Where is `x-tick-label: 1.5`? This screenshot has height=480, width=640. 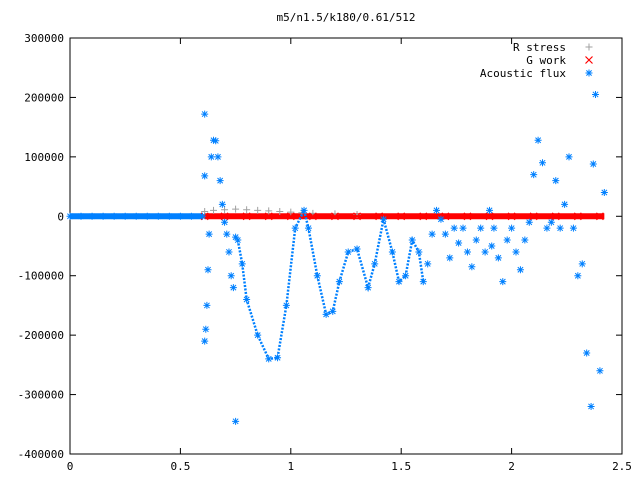
x-tick-label: 1.5 is located at coordinates (401, 466).